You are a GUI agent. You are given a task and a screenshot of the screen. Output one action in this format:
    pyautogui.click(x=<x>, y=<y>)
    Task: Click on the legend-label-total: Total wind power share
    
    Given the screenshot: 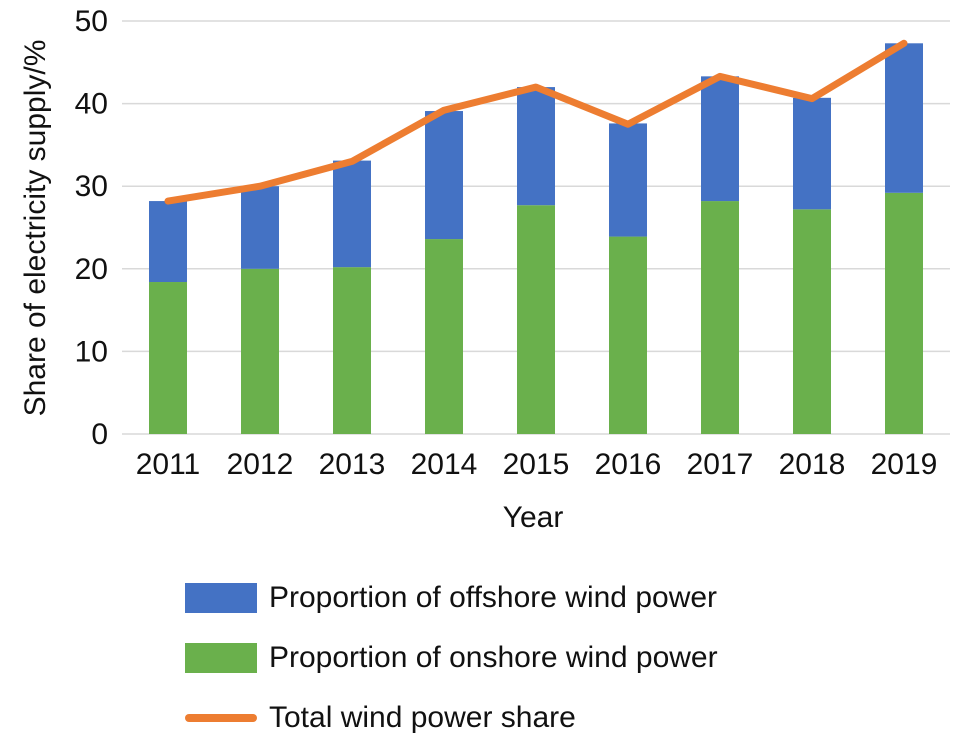 What is the action you would take?
    pyautogui.click(x=422, y=717)
    